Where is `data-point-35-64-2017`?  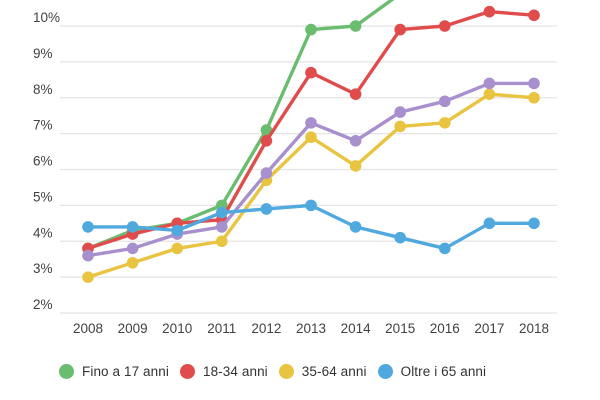 data-point-35-64-2017 is located at coordinates (489, 94).